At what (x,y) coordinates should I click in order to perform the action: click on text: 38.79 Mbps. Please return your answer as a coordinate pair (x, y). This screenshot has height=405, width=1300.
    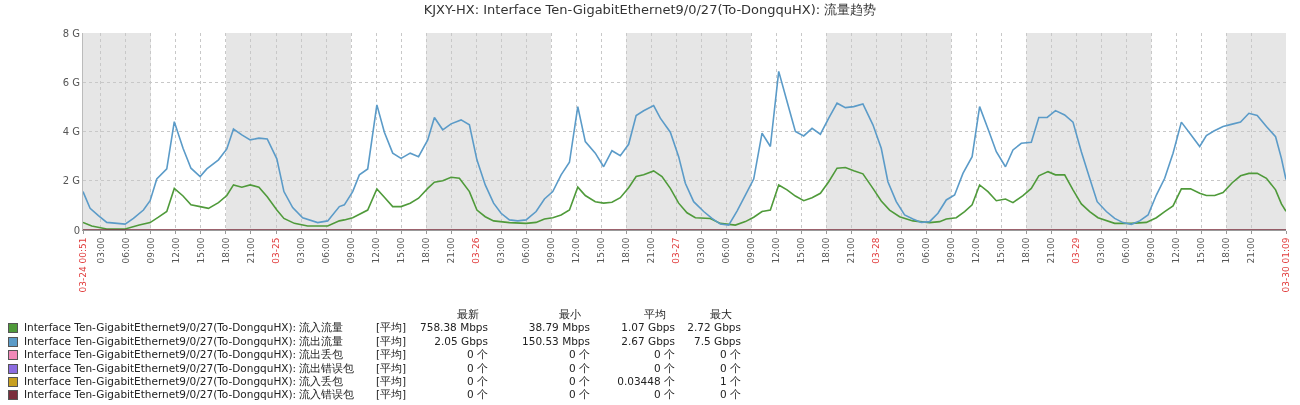
    Looking at the image, I should click on (559, 327).